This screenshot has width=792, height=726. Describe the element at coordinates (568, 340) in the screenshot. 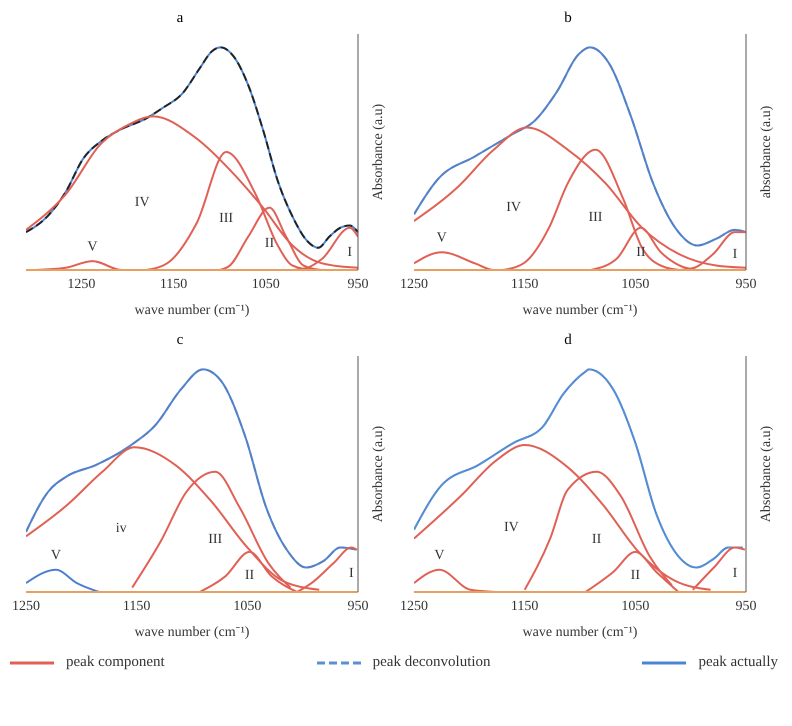

I see `chart-title: d` at that location.